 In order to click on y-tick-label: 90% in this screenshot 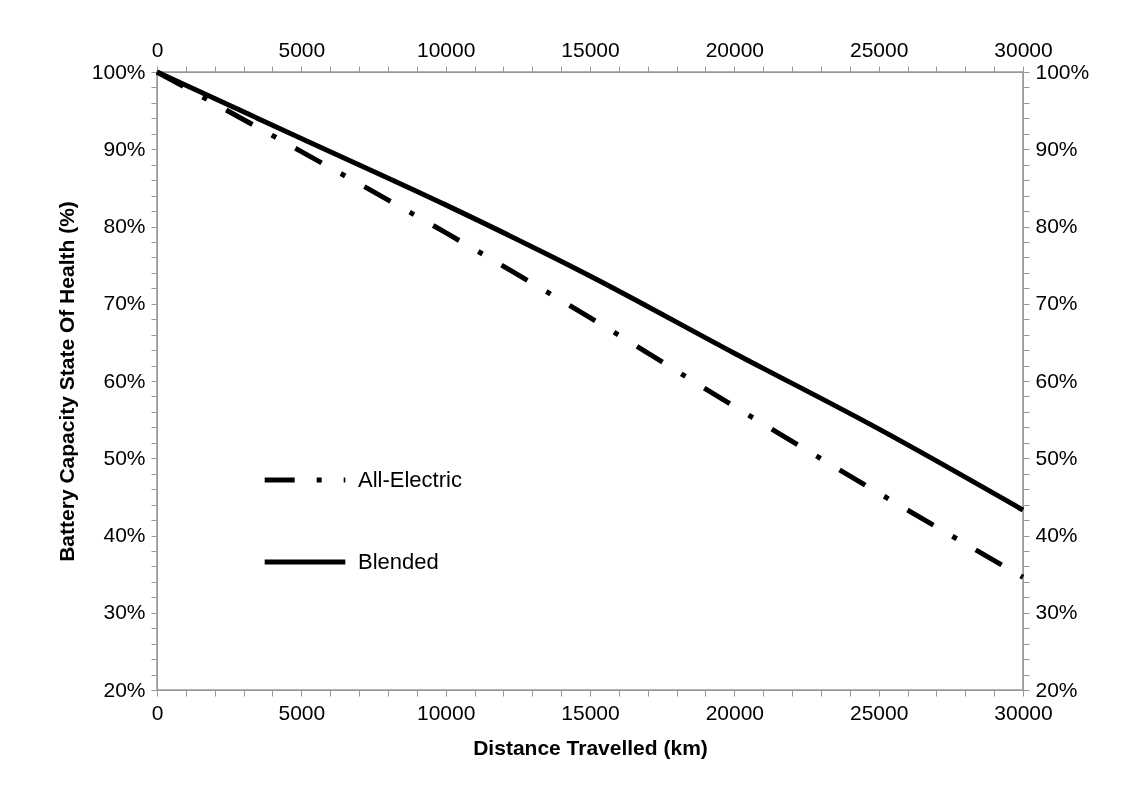, I will do `click(124, 148)`.